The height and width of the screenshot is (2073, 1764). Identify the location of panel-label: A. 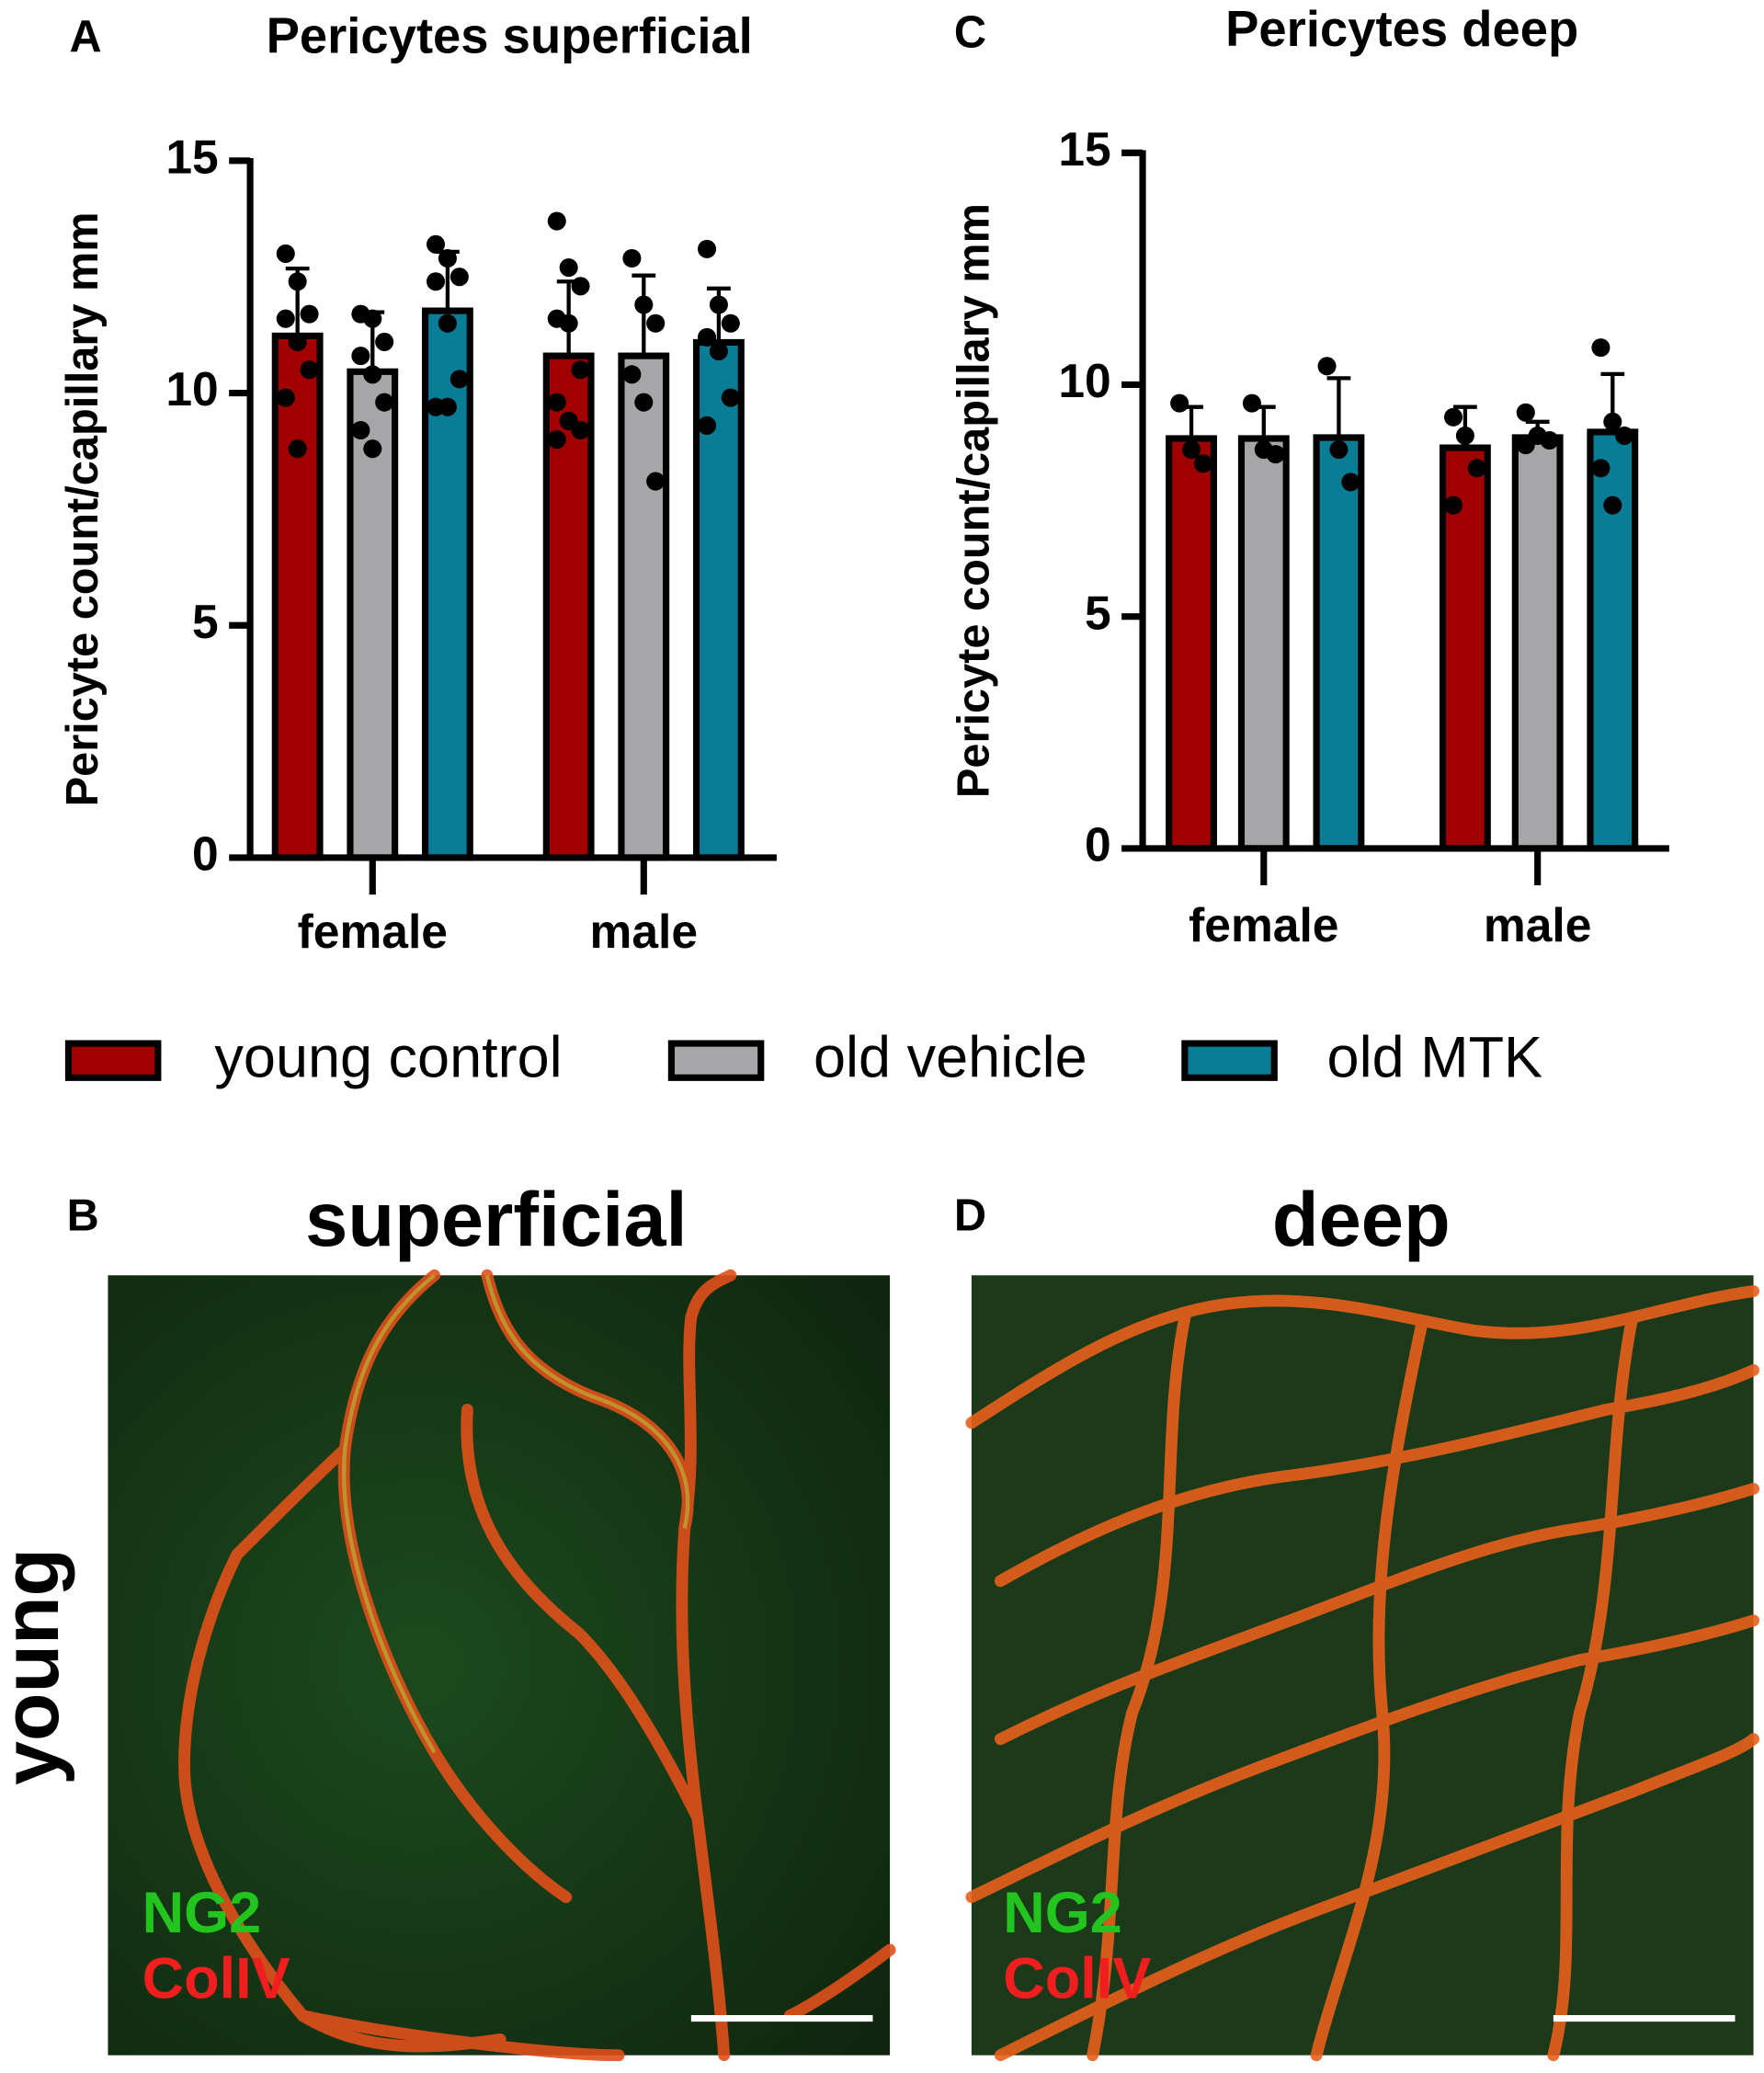
(86, 37).